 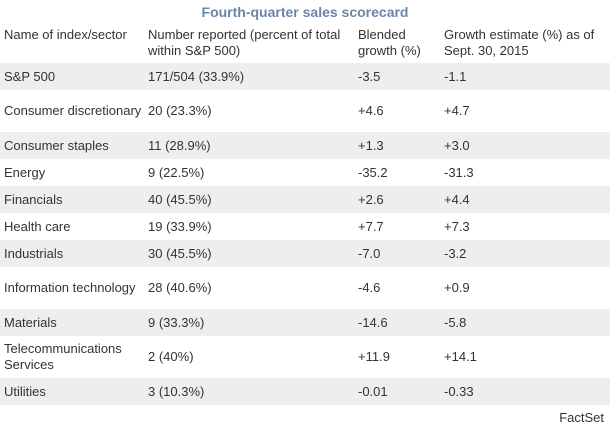 What do you see at coordinates (460, 356) in the screenshot?
I see `cell-estimate: +14.1` at bounding box center [460, 356].